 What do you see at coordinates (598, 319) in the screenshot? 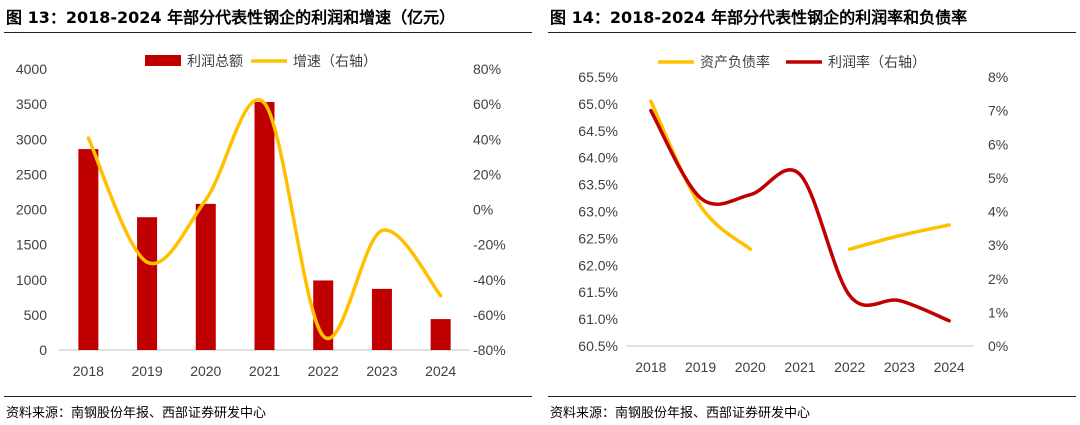
I see `left-y-tick-label: 61.0%` at bounding box center [598, 319].